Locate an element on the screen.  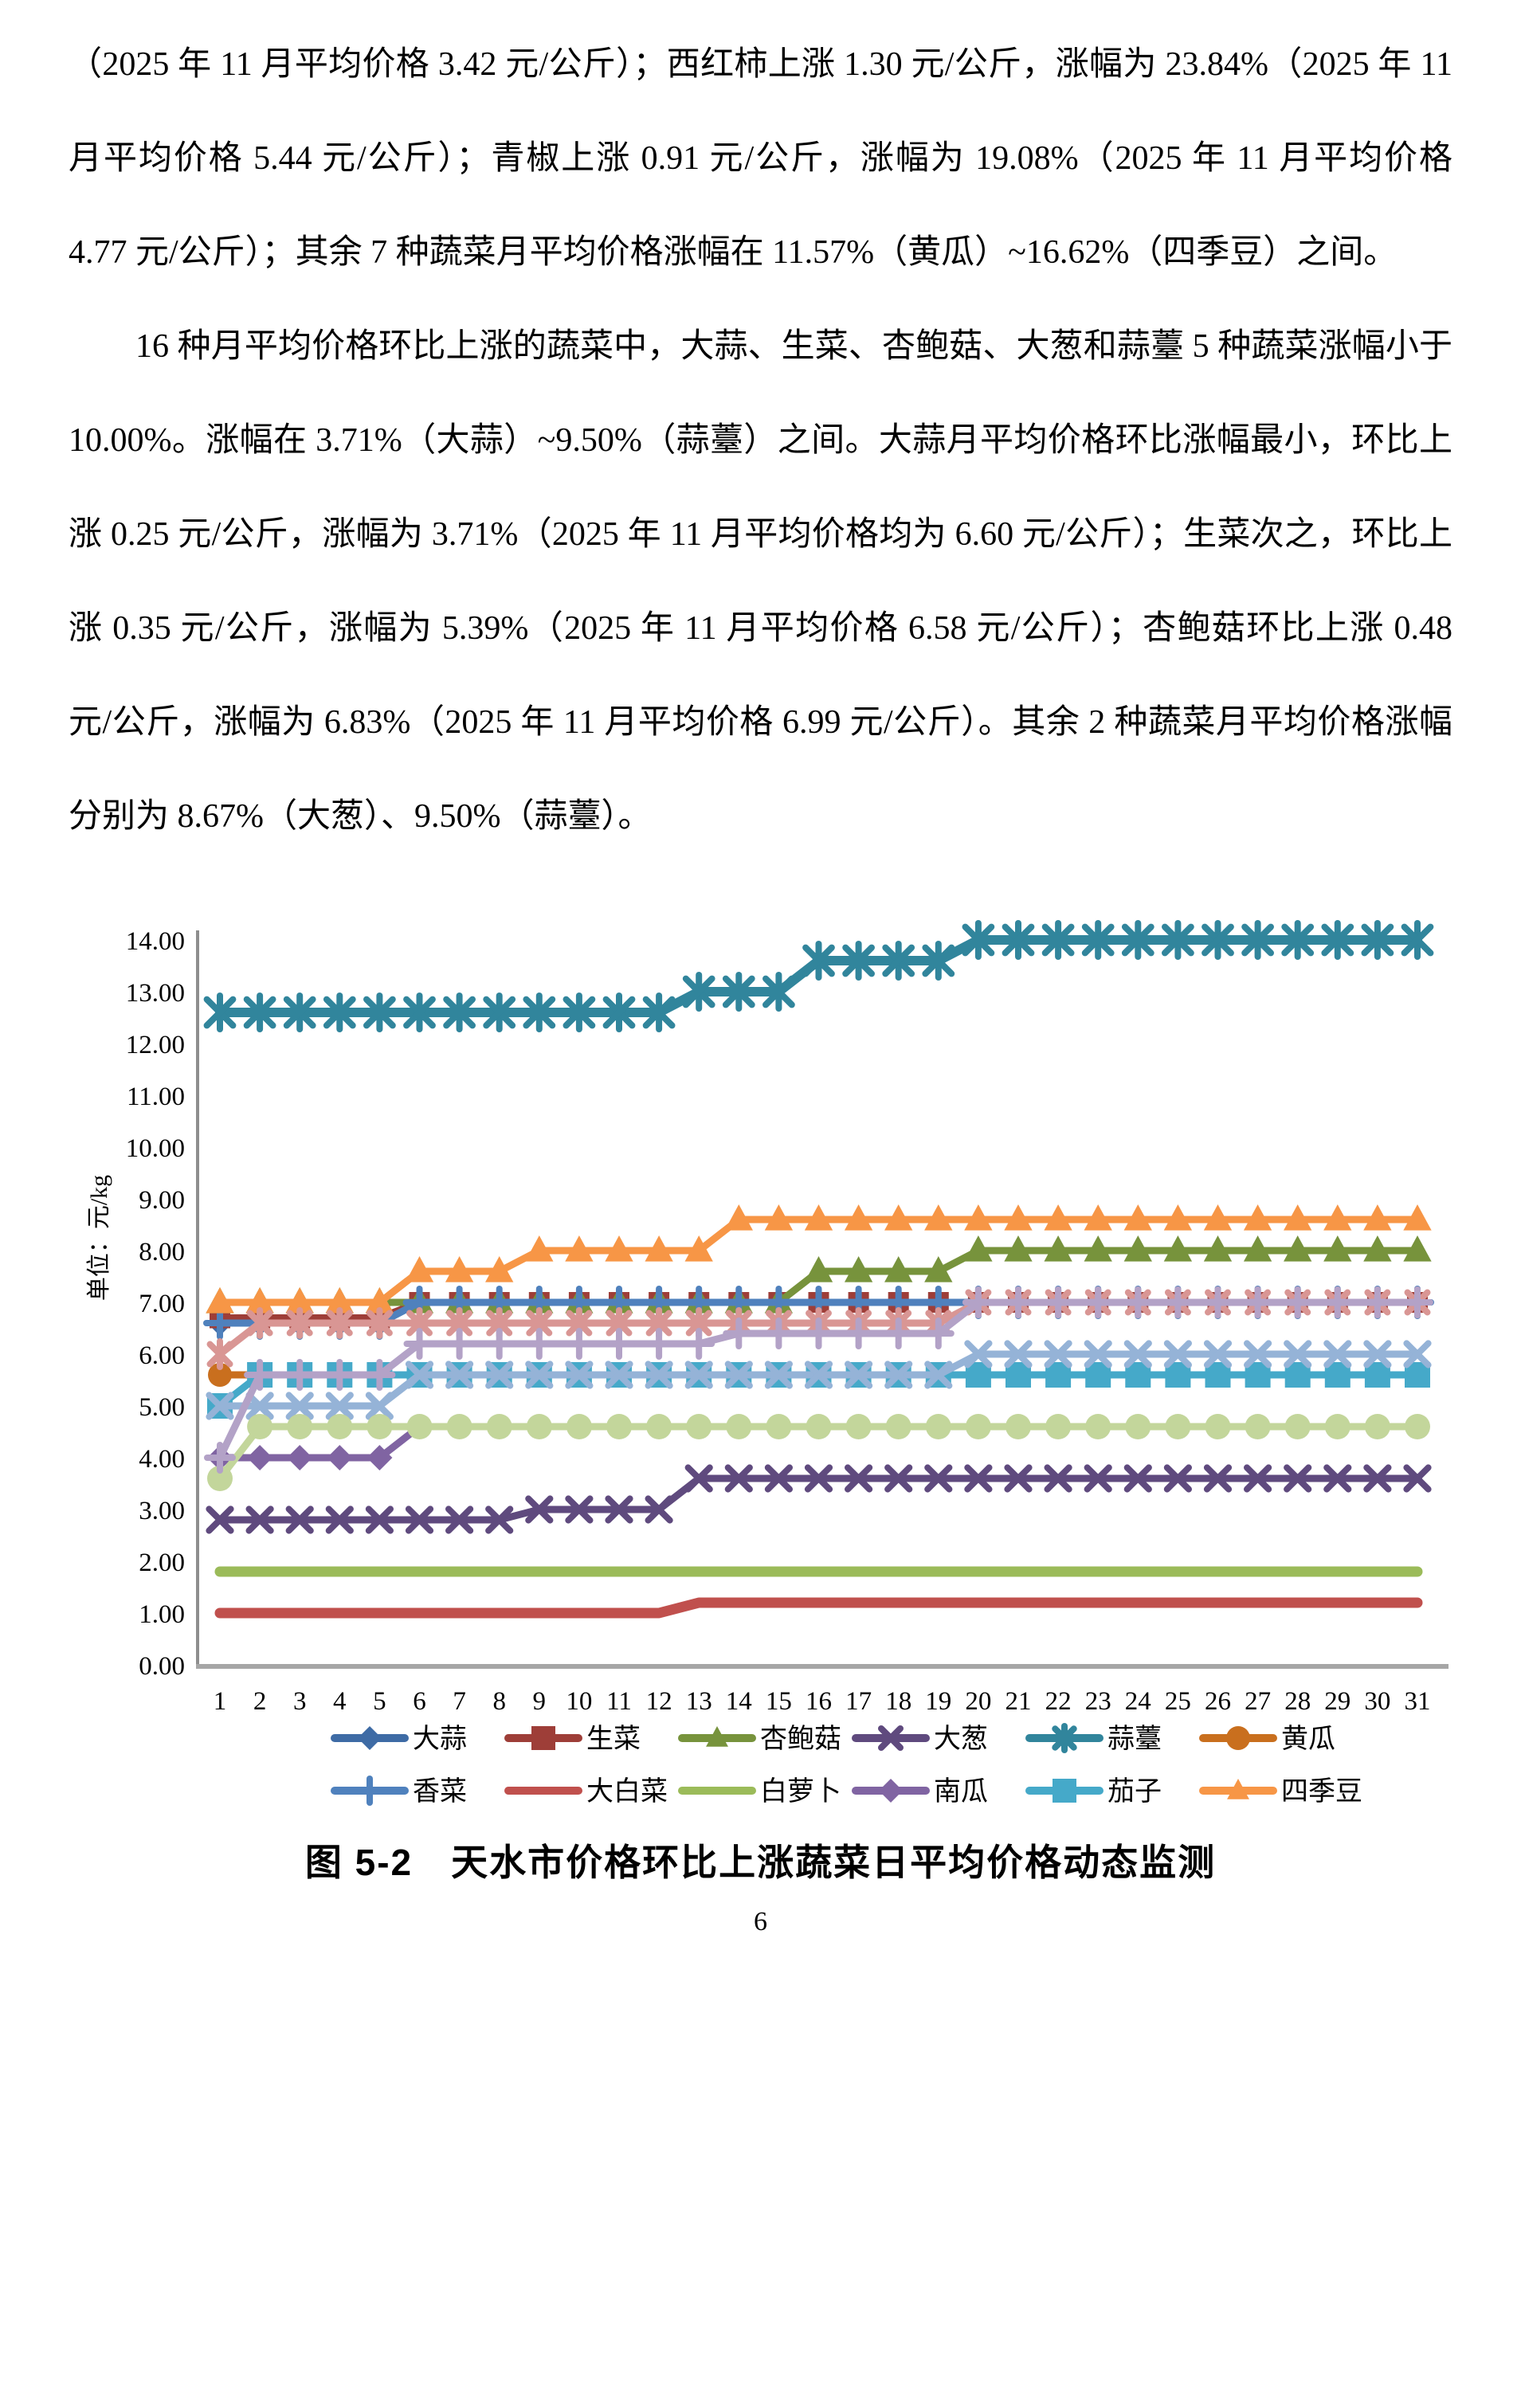
x-day-label: 21 is located at coordinates (1019, 1702).